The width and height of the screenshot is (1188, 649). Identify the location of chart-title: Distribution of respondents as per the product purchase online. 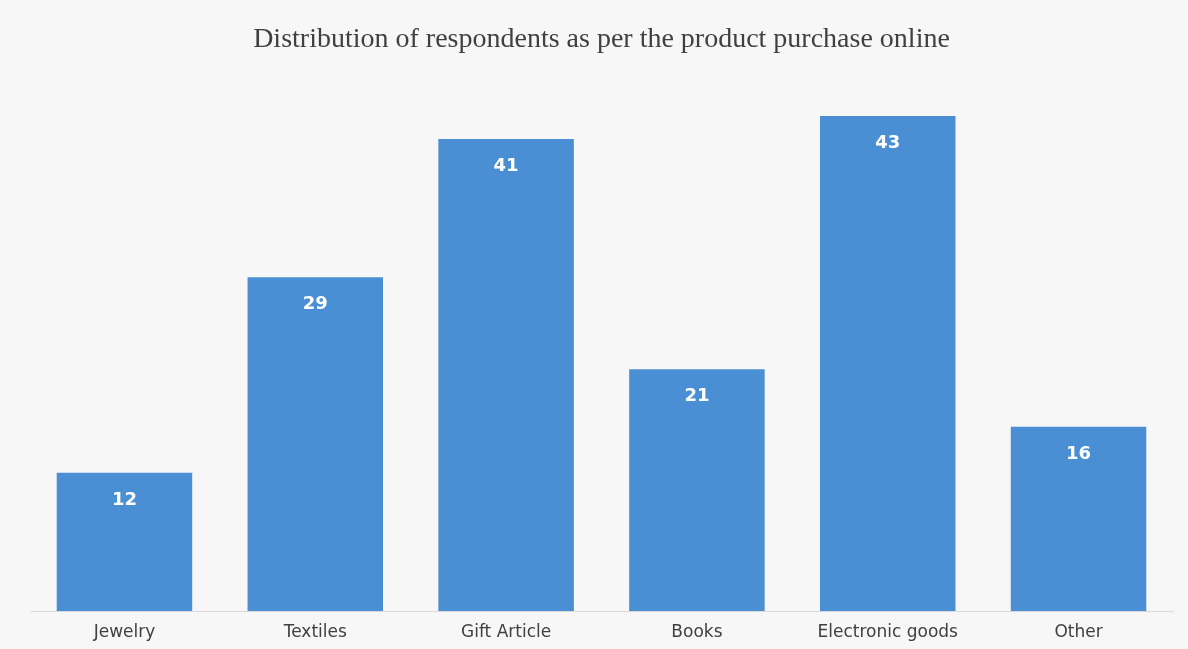
(601, 37).